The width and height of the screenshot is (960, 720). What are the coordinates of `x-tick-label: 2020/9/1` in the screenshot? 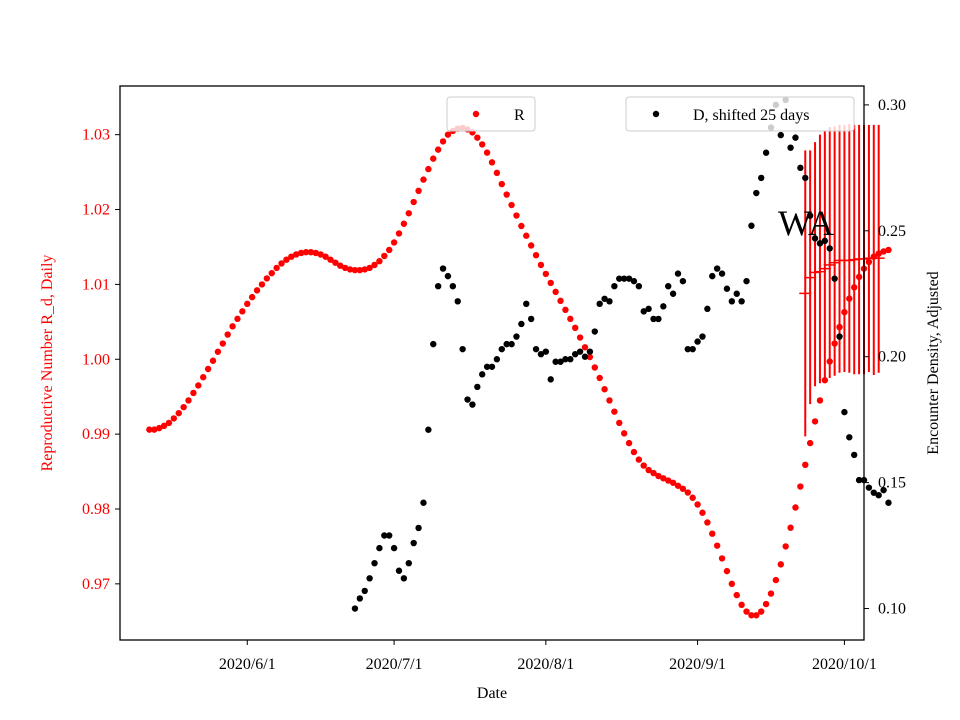 It's located at (697, 664).